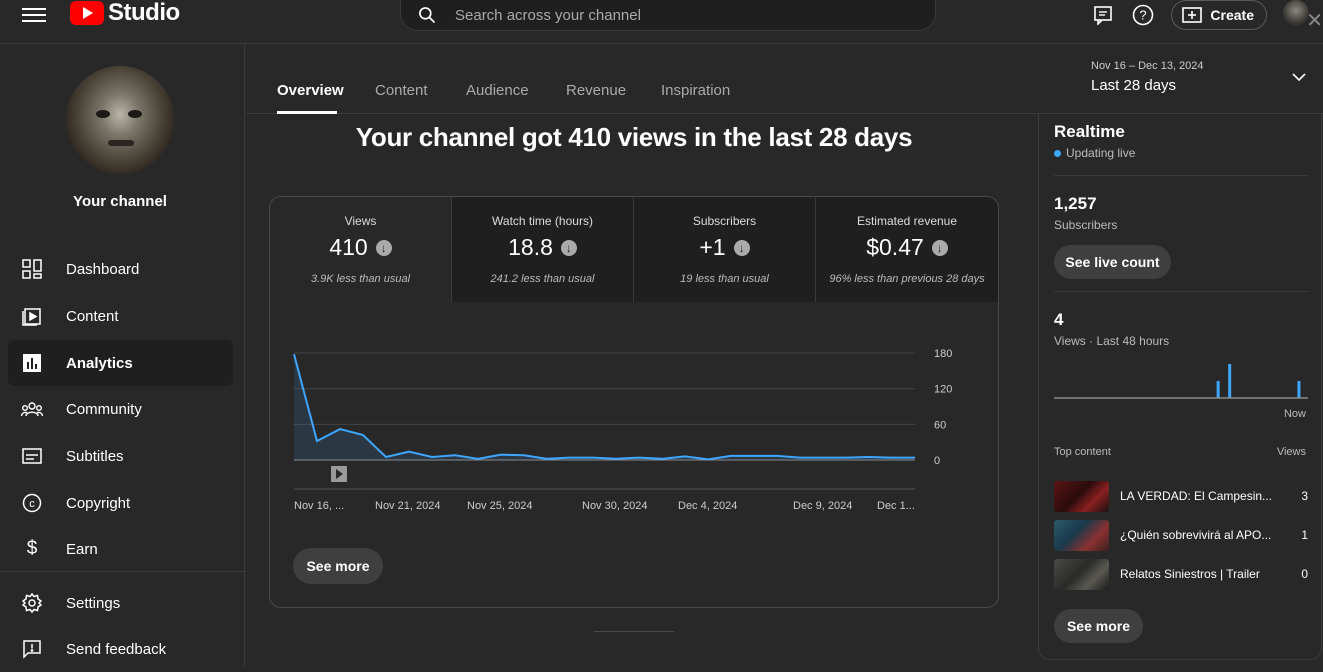  I want to click on youtube-studio-logo: Studio, so click(125, 13).